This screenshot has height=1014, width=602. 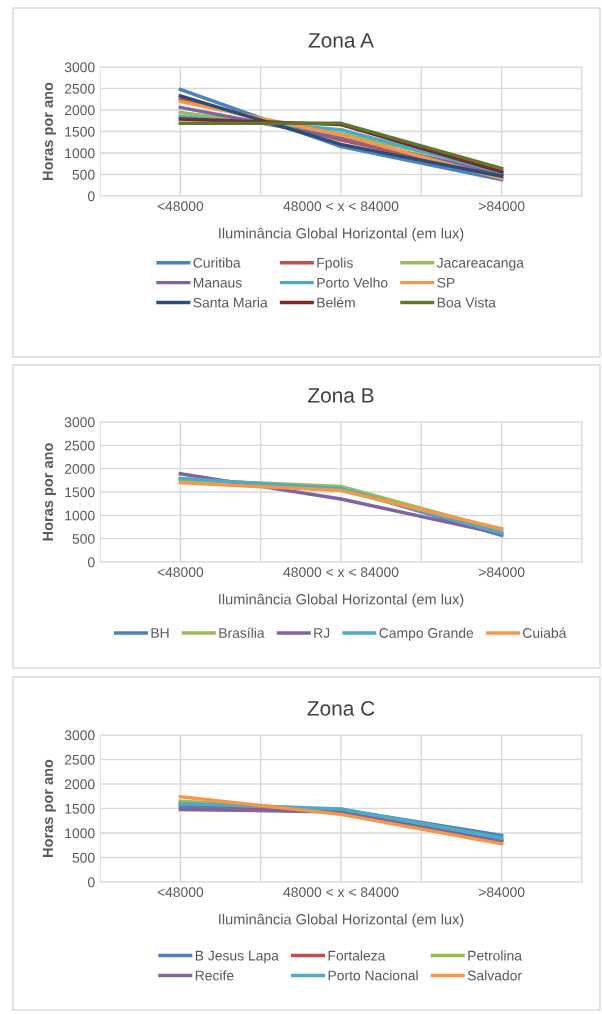 I want to click on legend-label: Salvador, so click(x=494, y=975).